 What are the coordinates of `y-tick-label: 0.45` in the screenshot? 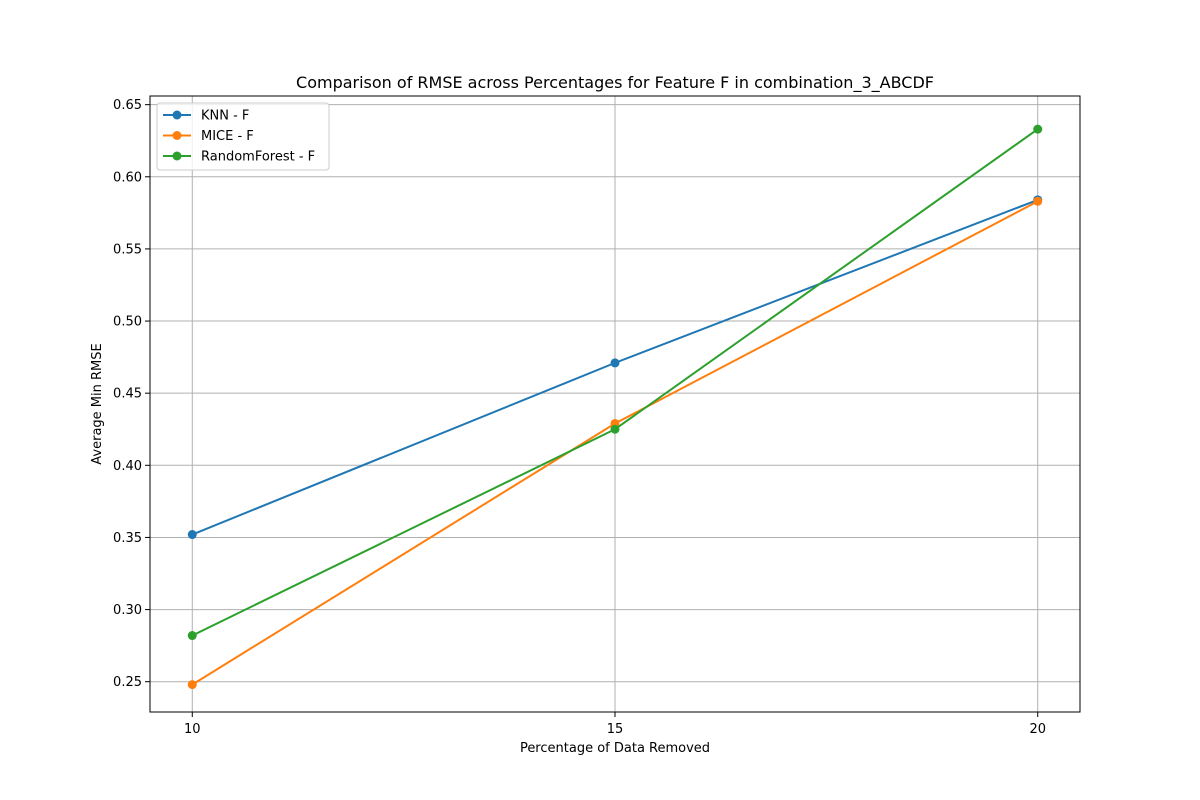 It's located at (127, 394).